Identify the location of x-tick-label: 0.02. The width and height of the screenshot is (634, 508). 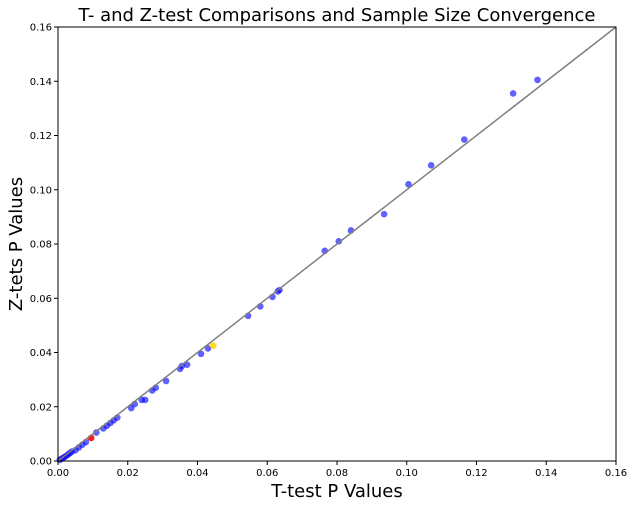
(128, 473).